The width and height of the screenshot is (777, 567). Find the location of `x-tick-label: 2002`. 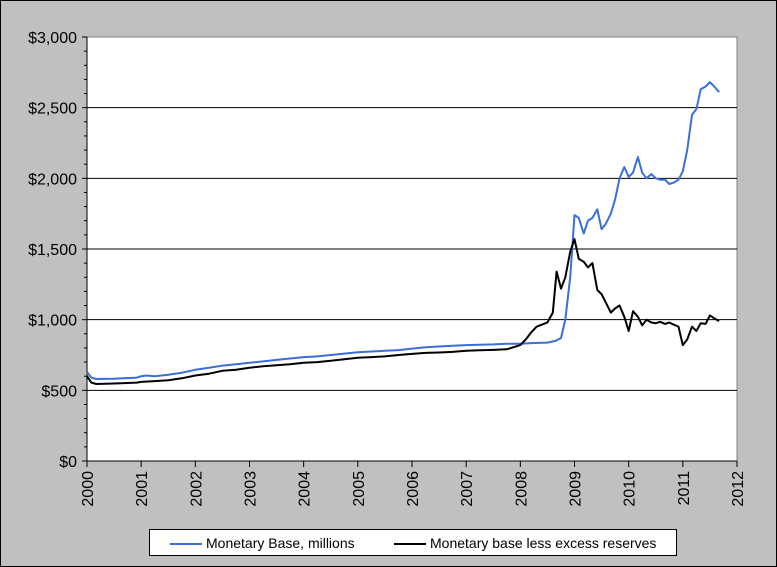

x-tick-label: 2002 is located at coordinates (196, 489).